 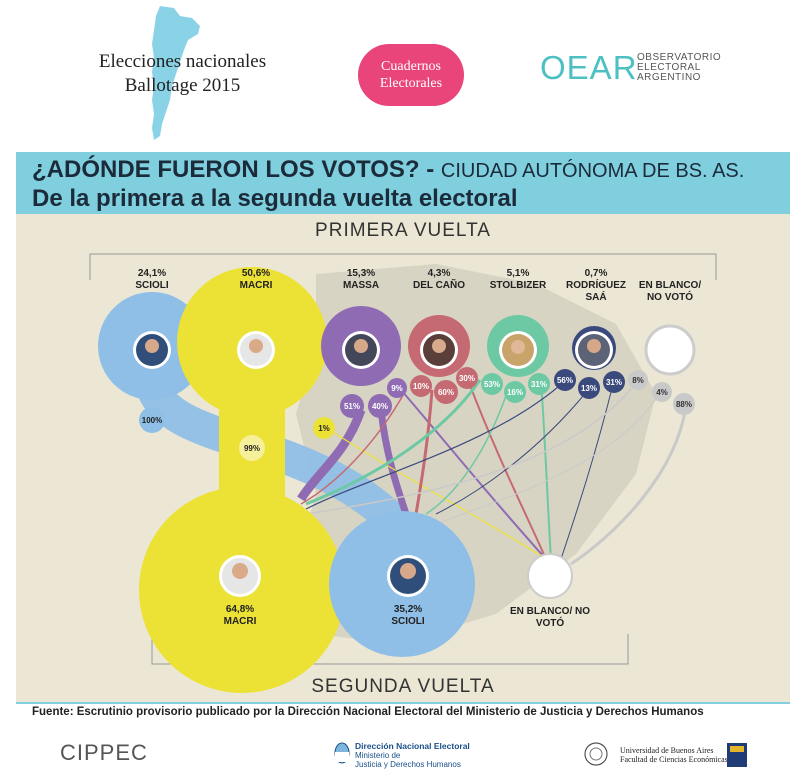 I want to click on bubble-blanco-4: 4%, so click(x=662, y=392).